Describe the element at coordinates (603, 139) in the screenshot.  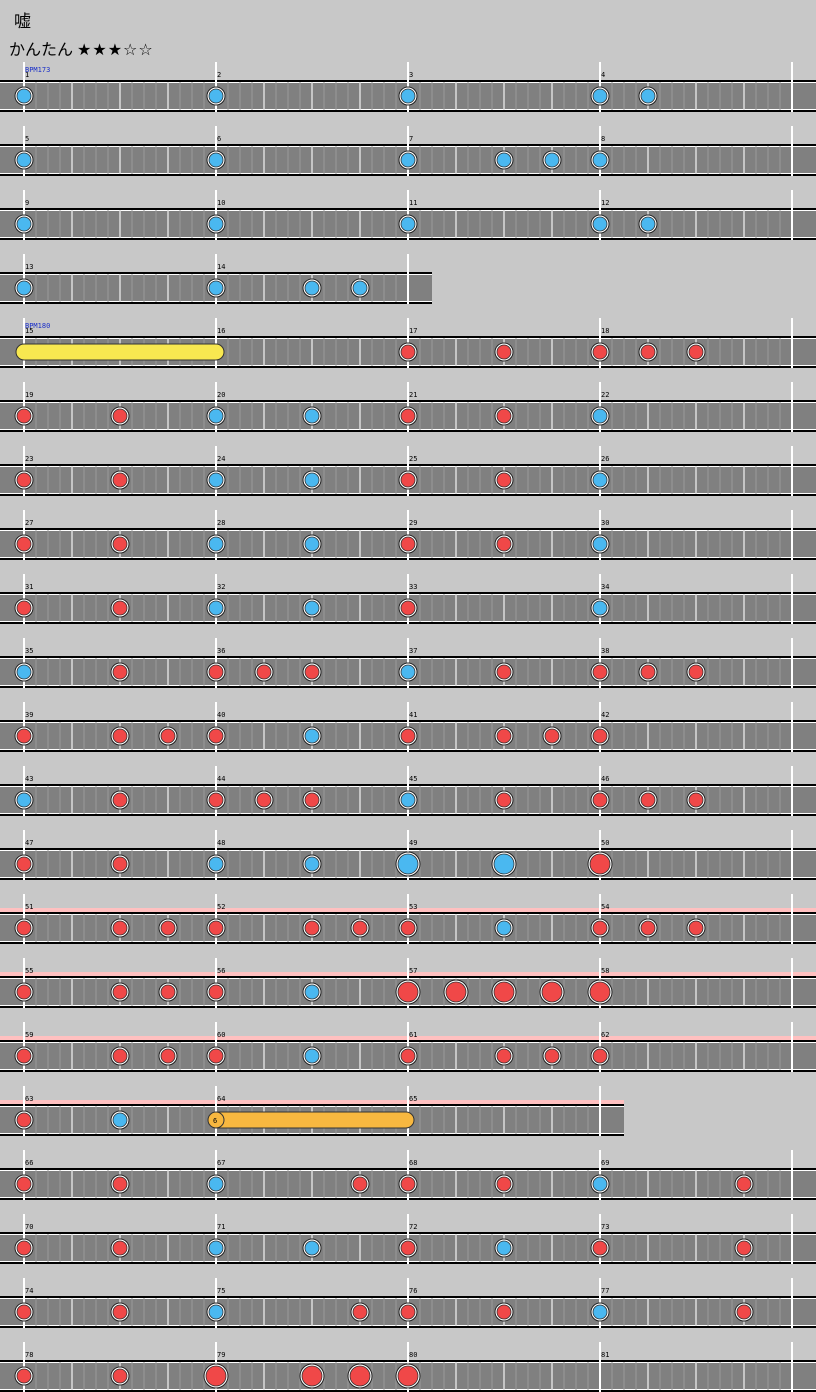
I see `measure-number: 8` at that location.